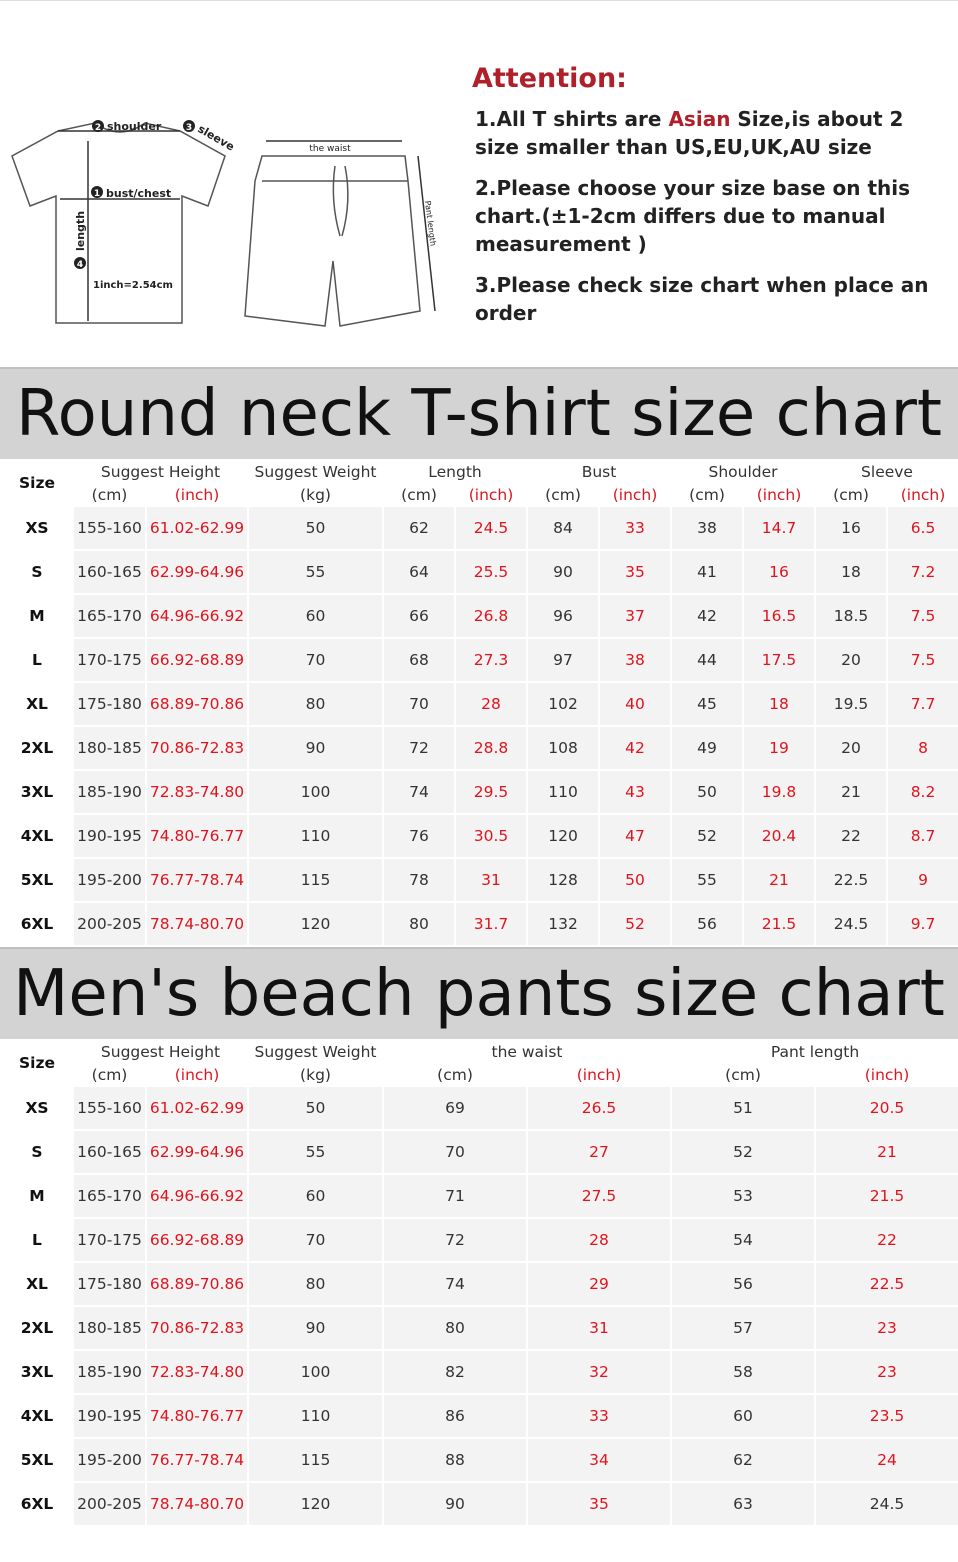 Image resolution: width=958 pixels, height=1562 pixels. Describe the element at coordinates (109, 1416) in the screenshot. I see `value-cell: 190-195` at that location.